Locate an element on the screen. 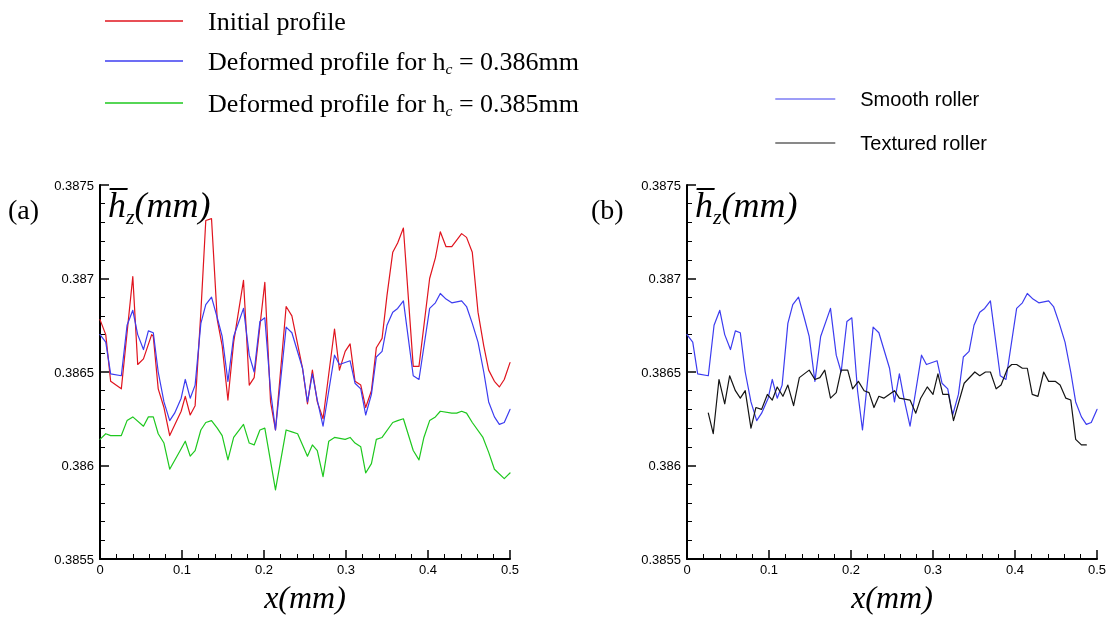 The image size is (1112, 618). legend-label: Initial profile is located at coordinates (277, 21).